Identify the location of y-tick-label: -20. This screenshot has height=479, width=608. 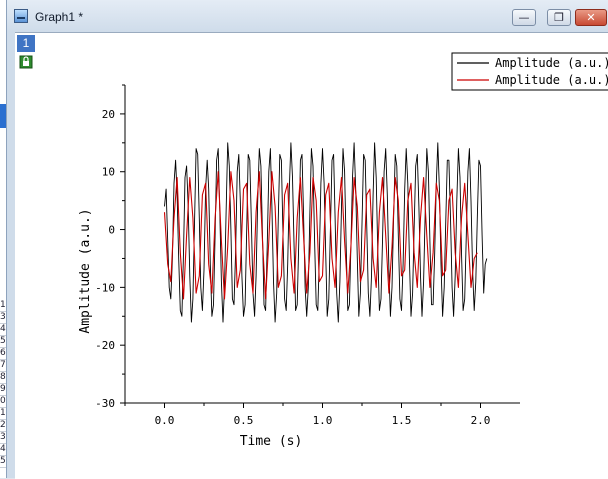
(105, 345).